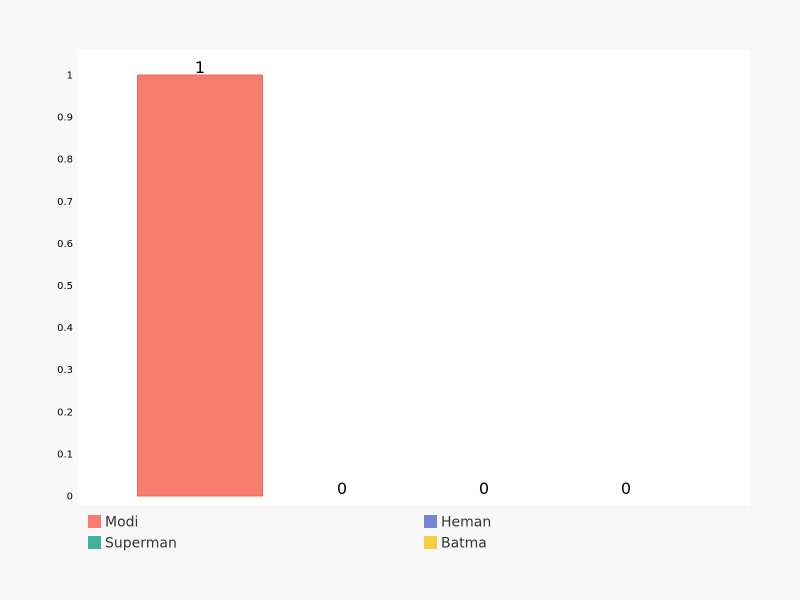  What do you see at coordinates (70, 497) in the screenshot?
I see `y-tick-label: 0` at bounding box center [70, 497].